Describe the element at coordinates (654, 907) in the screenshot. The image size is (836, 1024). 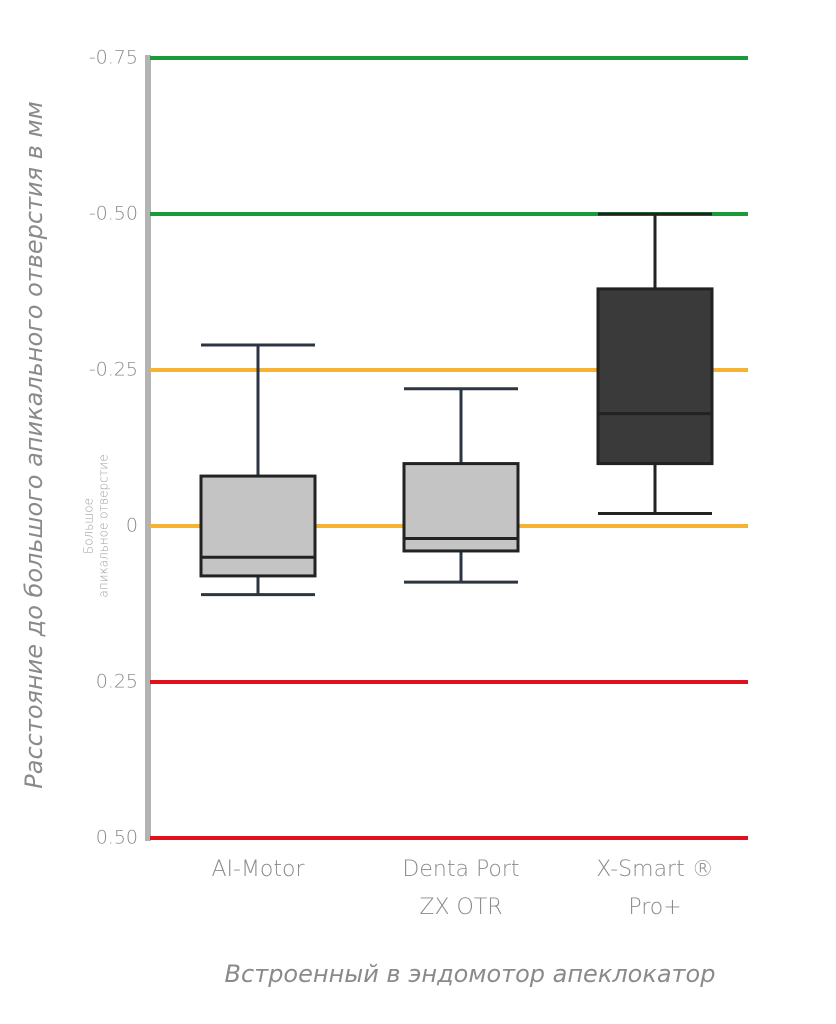
I see `x-tick-label: Pro+` at that location.